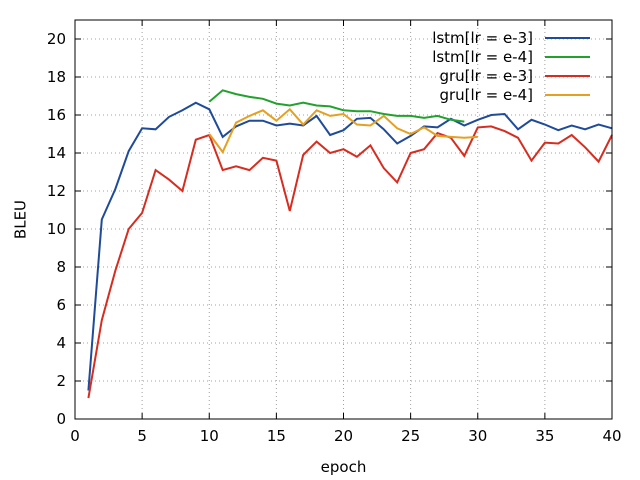  I want to click on y-tick-label: 6, so click(61, 305).